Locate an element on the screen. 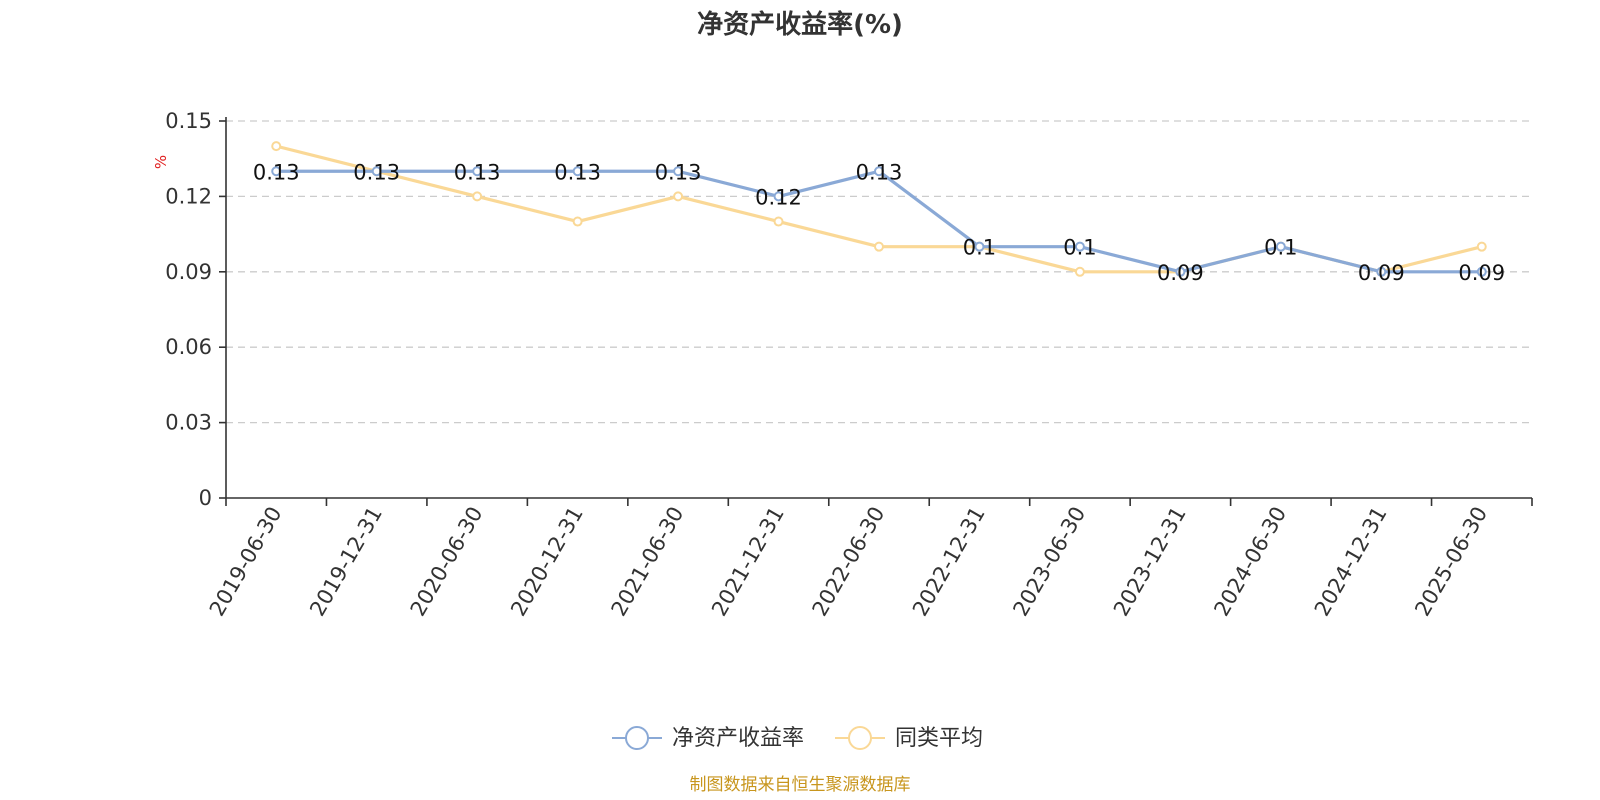 This screenshot has height=800, width=1600. x-tick-label: 2025-06-30 is located at coordinates (1451, 562).